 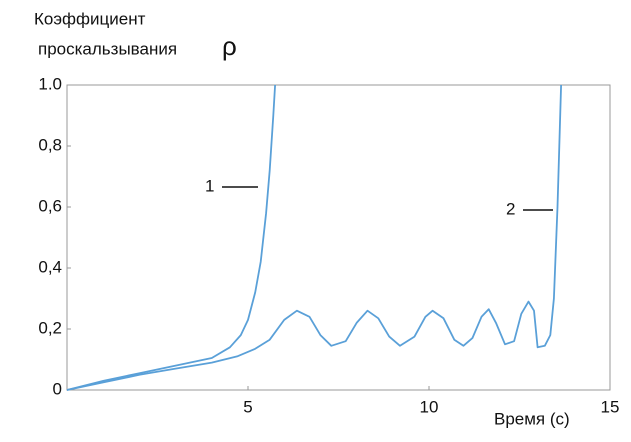 What do you see at coordinates (610, 406) in the screenshot?
I see `x-tick-label: 15` at bounding box center [610, 406].